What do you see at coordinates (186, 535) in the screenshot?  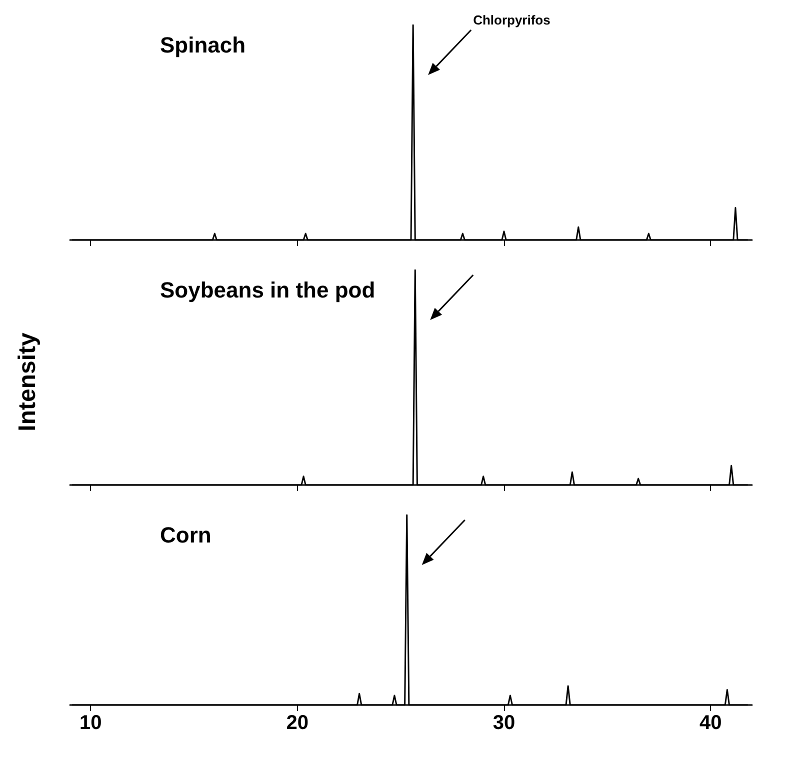 I see `chart-title: Corn` at bounding box center [186, 535].